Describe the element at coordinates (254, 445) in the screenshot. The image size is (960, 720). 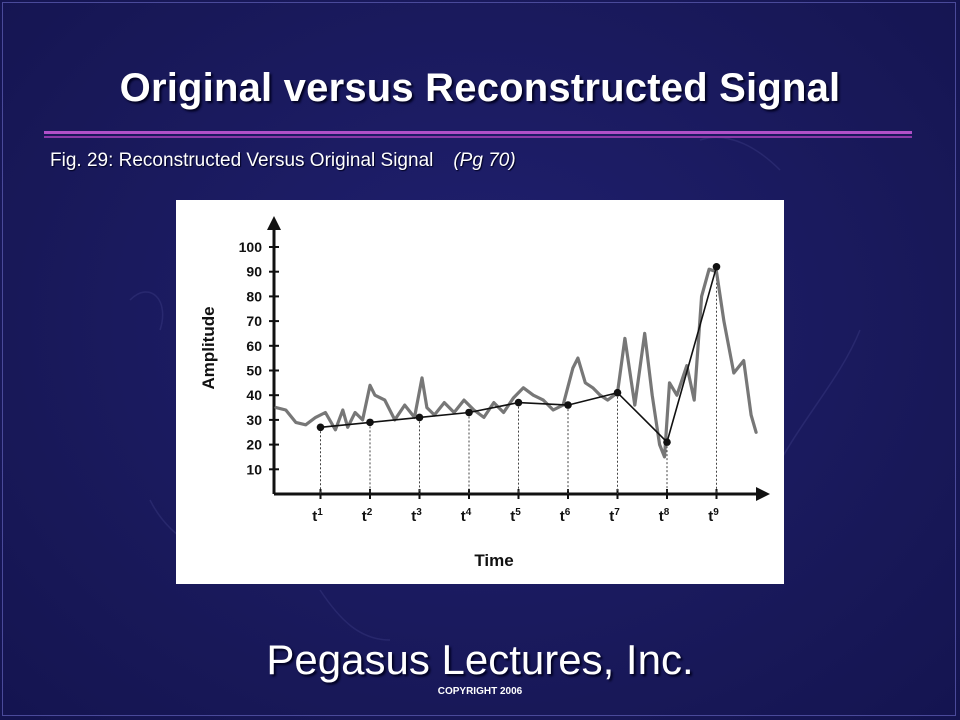
I see `y-tick-label: 20` at that location.